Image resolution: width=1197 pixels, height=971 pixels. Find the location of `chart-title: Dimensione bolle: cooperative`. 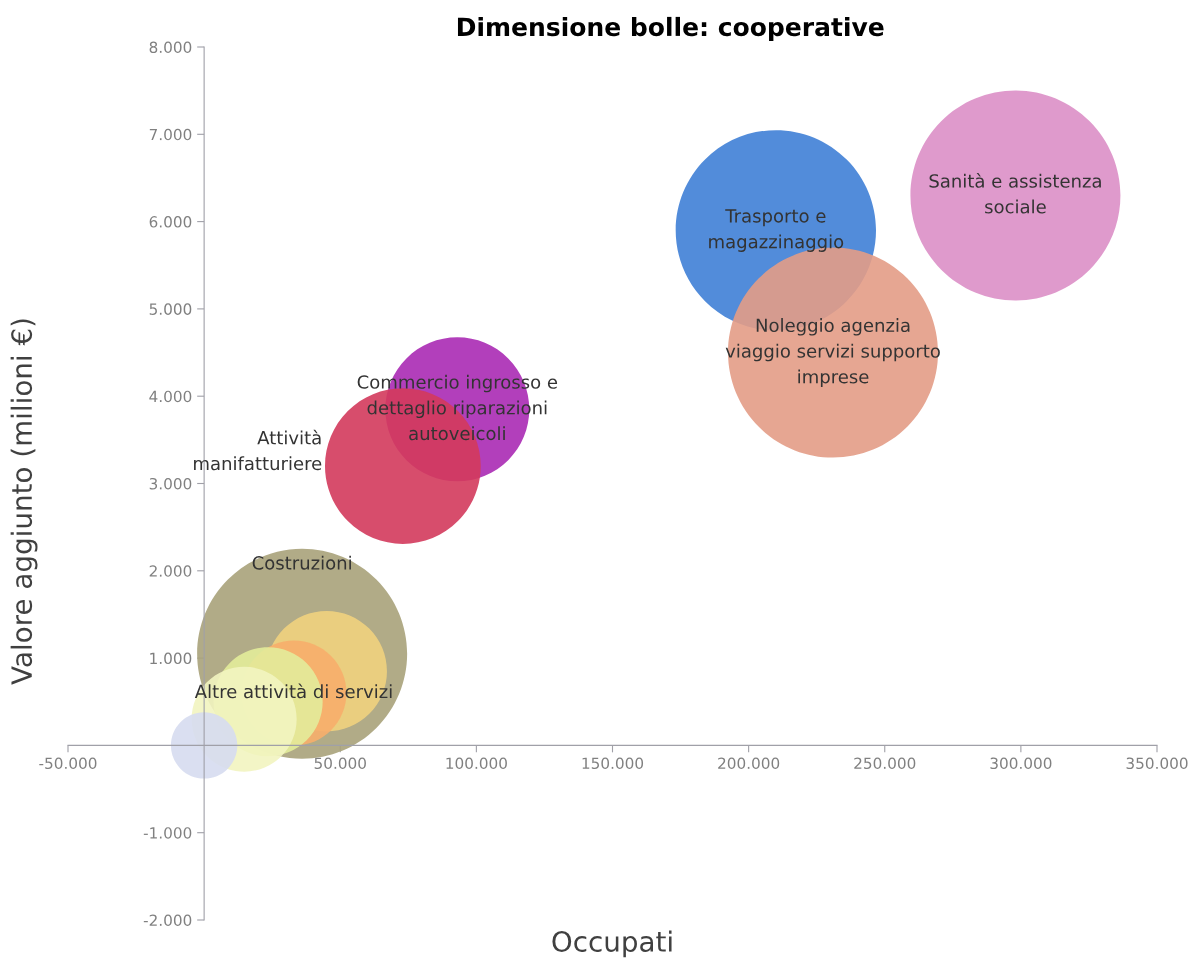

chart-title: Dimensione bolle: cooperative is located at coordinates (670, 29).